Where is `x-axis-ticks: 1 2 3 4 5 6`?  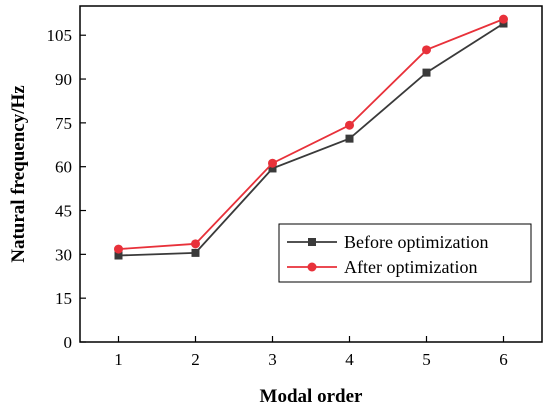 x-axis-ticks: 1 2 3 4 5 6 is located at coordinates (311, 352).